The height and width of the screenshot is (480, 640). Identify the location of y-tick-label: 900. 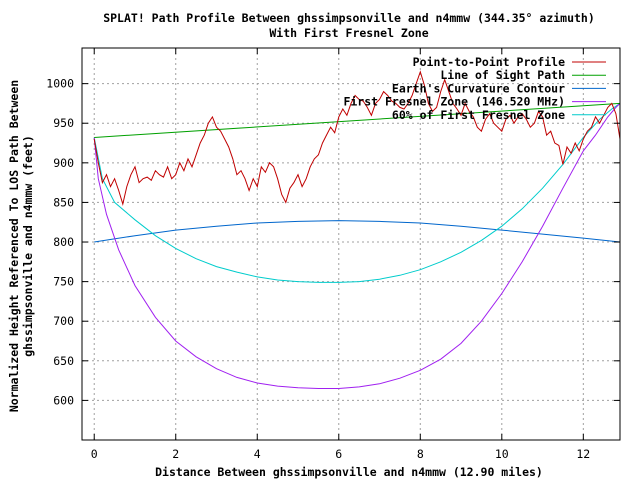
(63, 163).